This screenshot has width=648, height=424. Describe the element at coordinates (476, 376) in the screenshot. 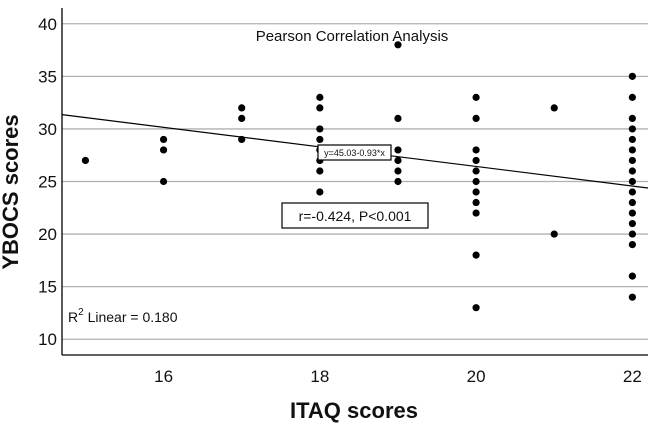

I see `x-tick-label-20: 20` at that location.